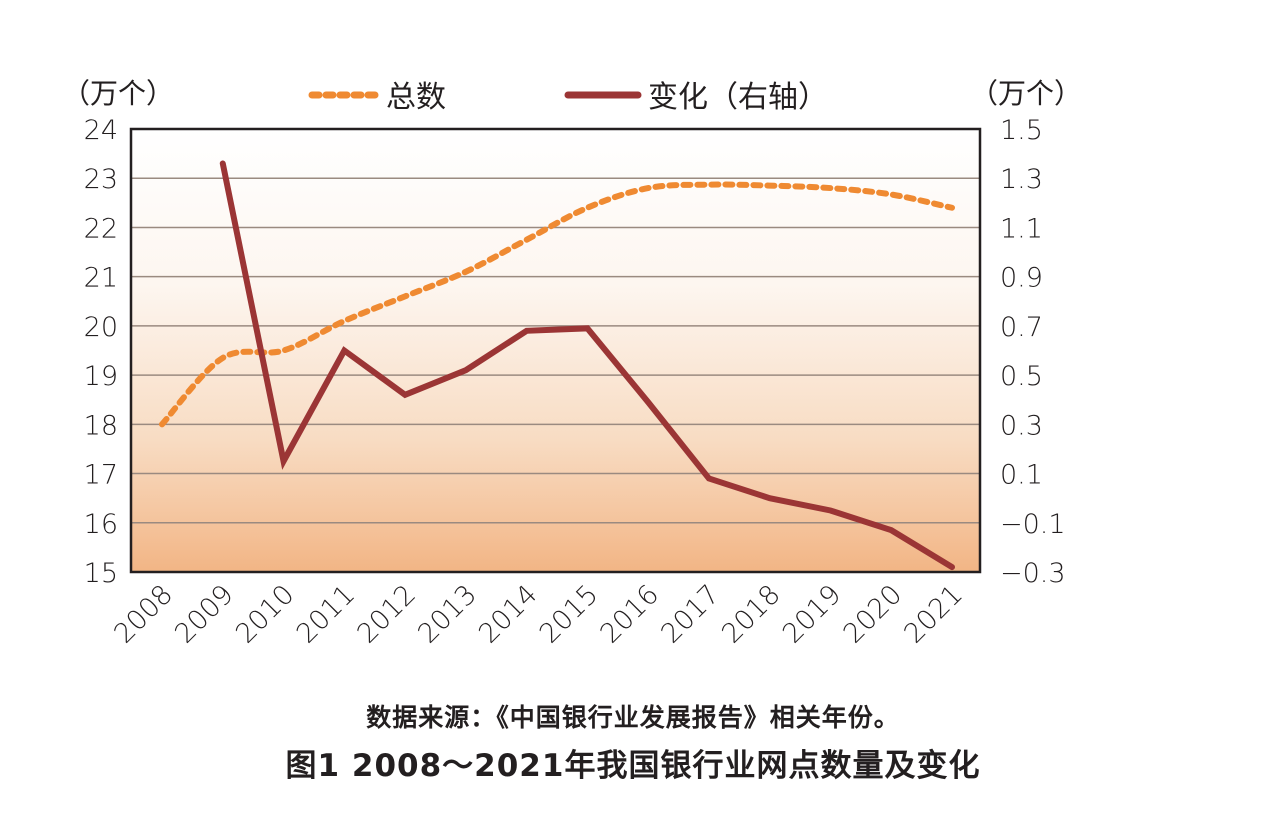 Image resolution: width=1266 pixels, height=817 pixels. I want to click on x-tick-label: 2014, so click(508, 614).